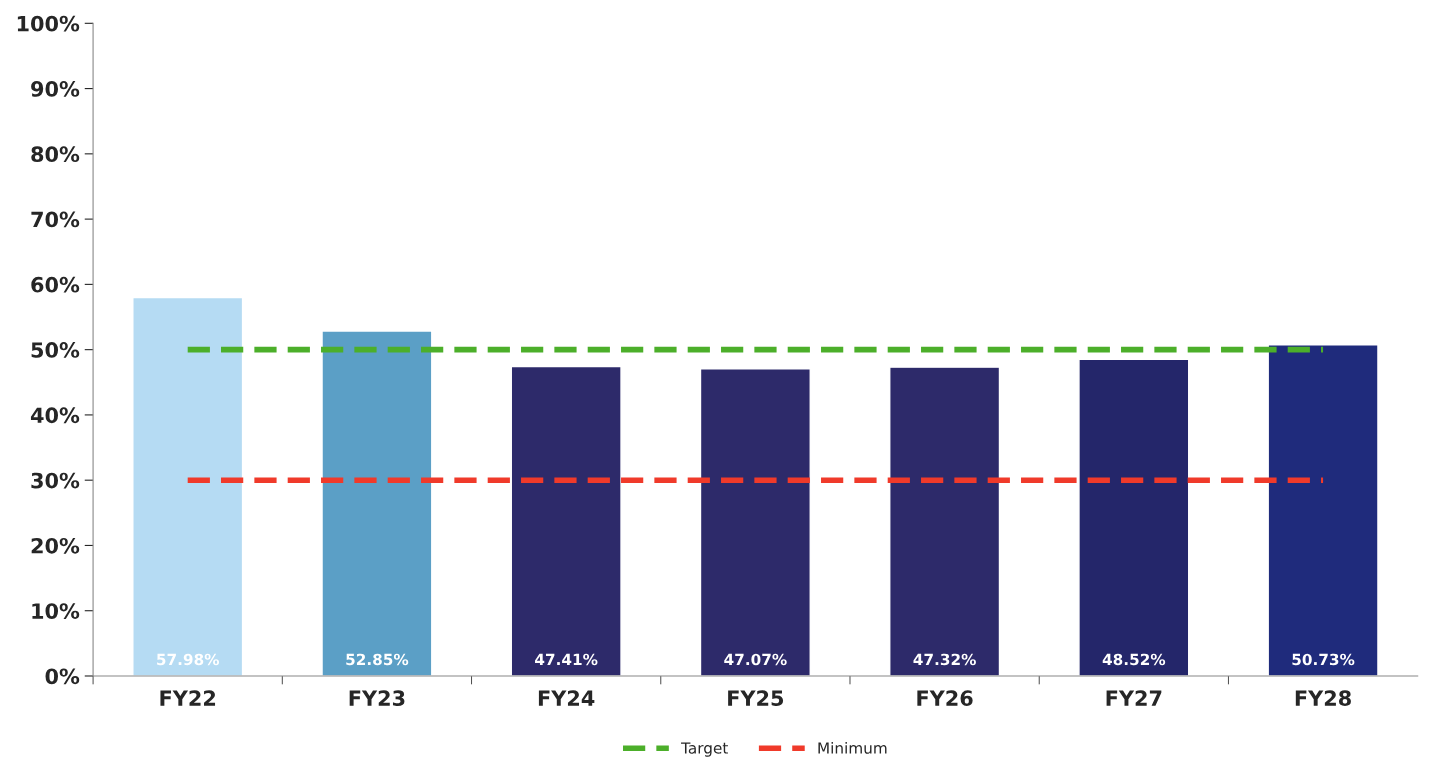 This screenshot has width=1432, height=777. What do you see at coordinates (55, 545) in the screenshot?
I see `y-tick-label: 20%` at bounding box center [55, 545].